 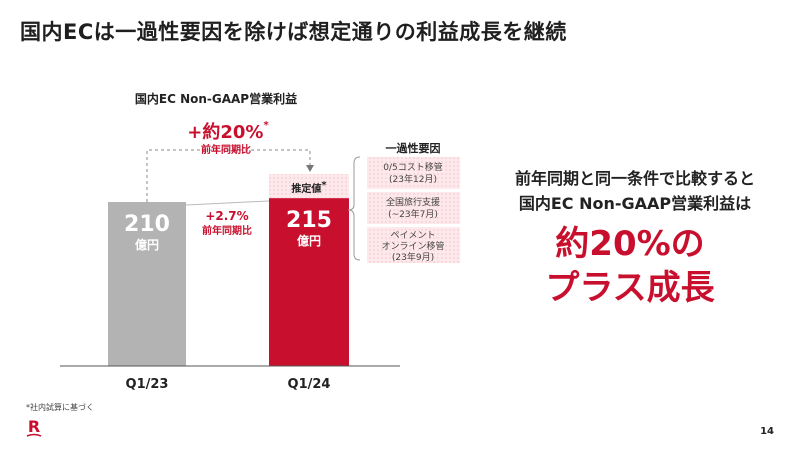 I want to click on message-line1: 前年同期と同一条件で比較すると, so click(x=634, y=178).